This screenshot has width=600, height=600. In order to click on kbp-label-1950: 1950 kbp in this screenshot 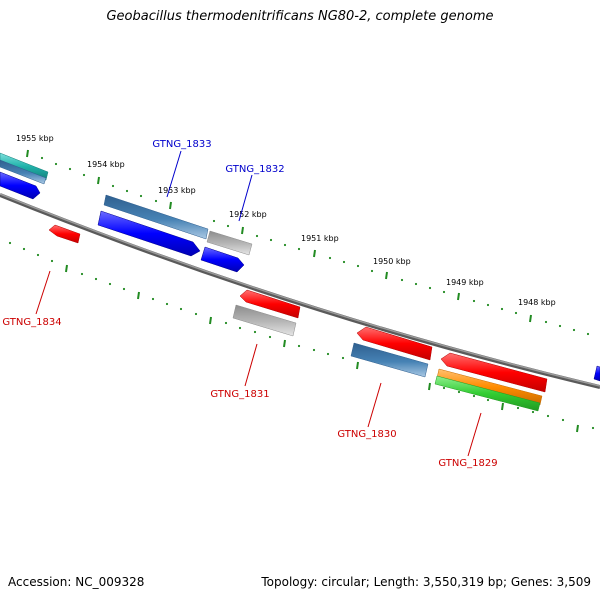, I will do `click(392, 261)`.